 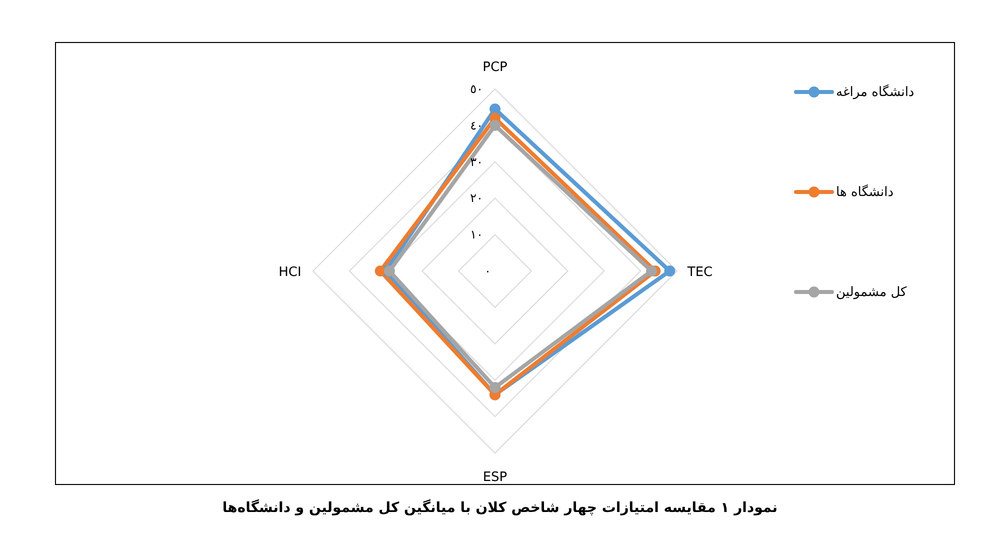 What do you see at coordinates (476, 161) in the screenshot?
I see `y-tick-label: ٣٠` at bounding box center [476, 161].